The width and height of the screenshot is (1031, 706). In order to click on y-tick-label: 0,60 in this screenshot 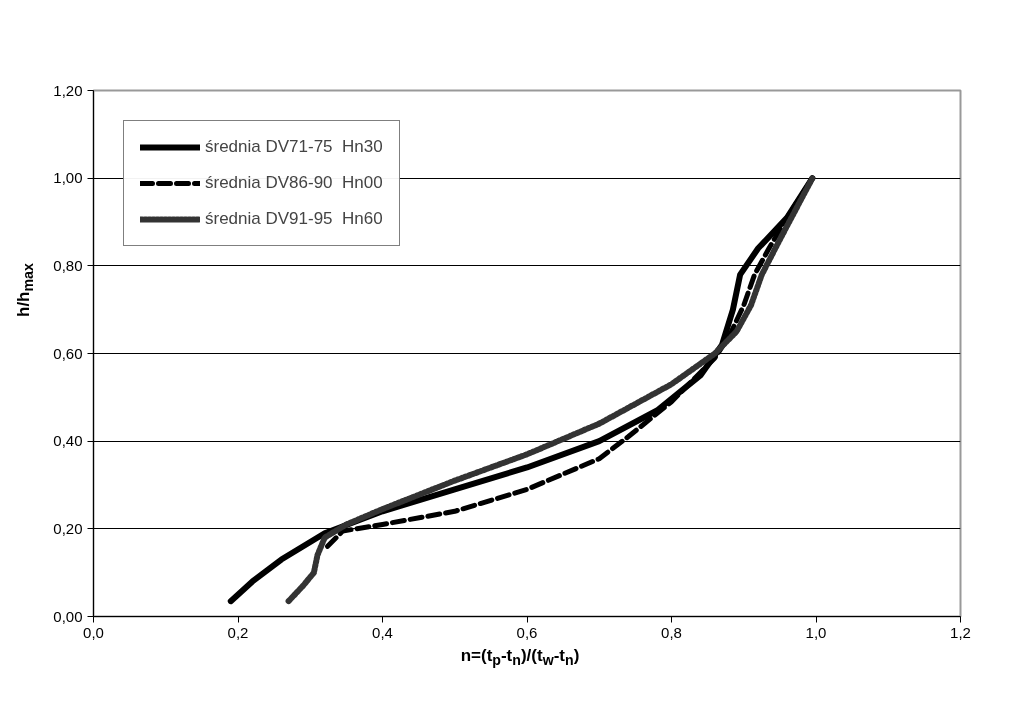, I will do `click(68, 353)`.